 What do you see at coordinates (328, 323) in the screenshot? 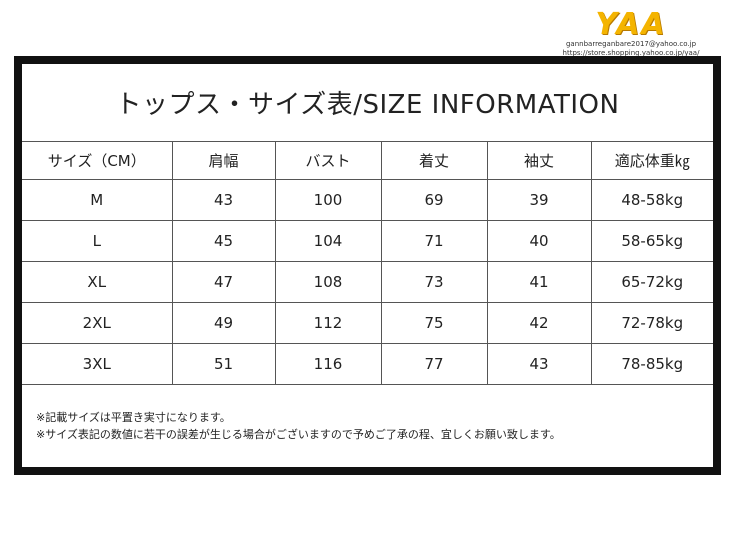
I see `cell-bust: 112` at bounding box center [328, 323].